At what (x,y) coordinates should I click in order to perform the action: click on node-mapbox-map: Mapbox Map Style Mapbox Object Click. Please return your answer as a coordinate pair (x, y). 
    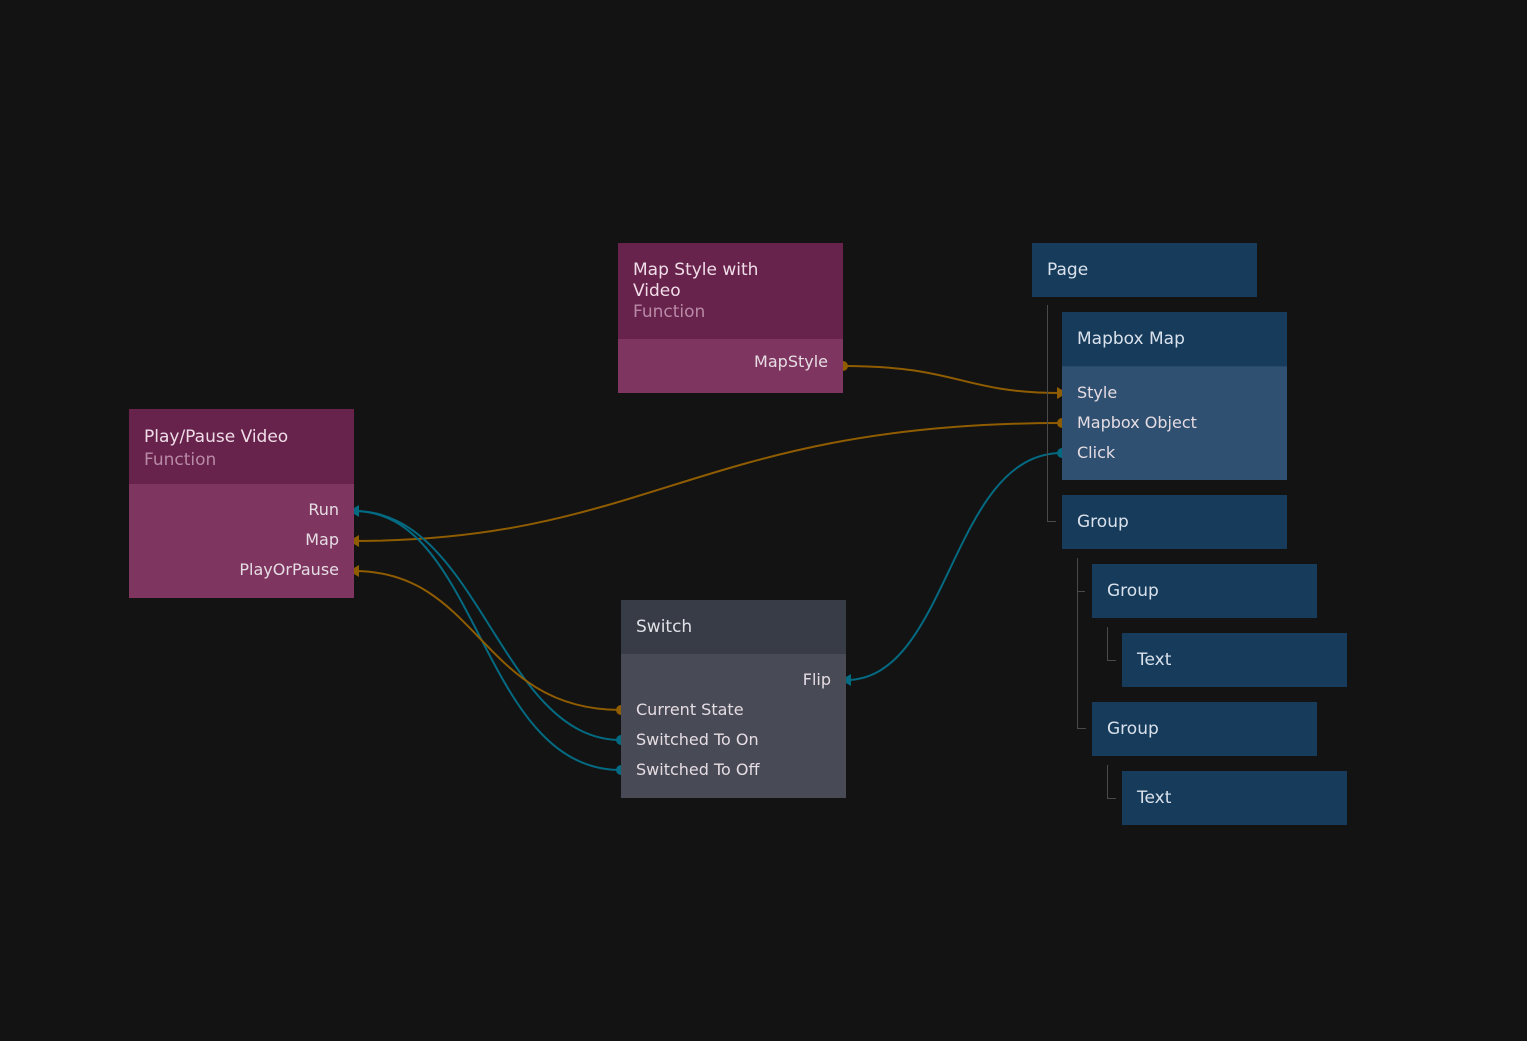
    Looking at the image, I should click on (1174, 396).